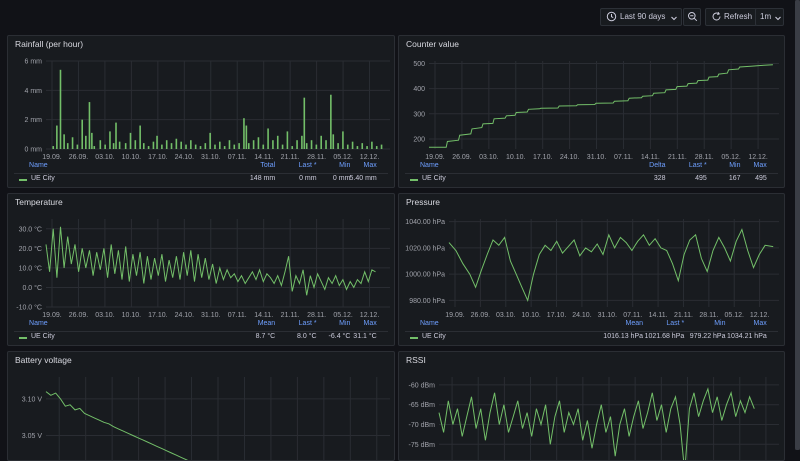  What do you see at coordinates (32, 399) in the screenshot?
I see `y-tick-label: 3.10 V` at bounding box center [32, 399].